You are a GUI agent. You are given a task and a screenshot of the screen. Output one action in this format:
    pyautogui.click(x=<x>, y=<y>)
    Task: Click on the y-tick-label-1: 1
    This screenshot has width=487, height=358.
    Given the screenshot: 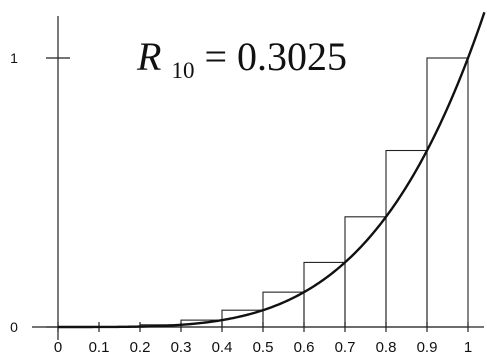 What is the action you would take?
    pyautogui.click(x=14, y=58)
    